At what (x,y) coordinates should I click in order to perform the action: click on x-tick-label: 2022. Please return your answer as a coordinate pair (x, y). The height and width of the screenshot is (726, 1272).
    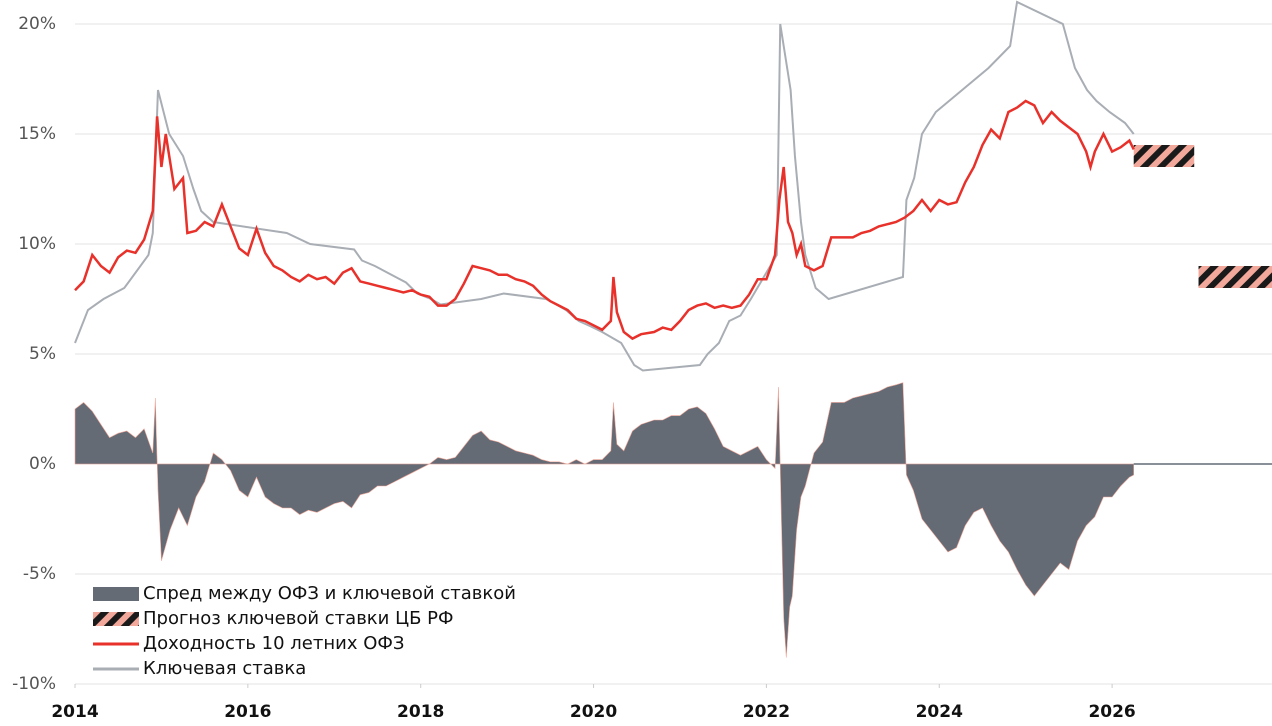
    Looking at the image, I should click on (766, 712).